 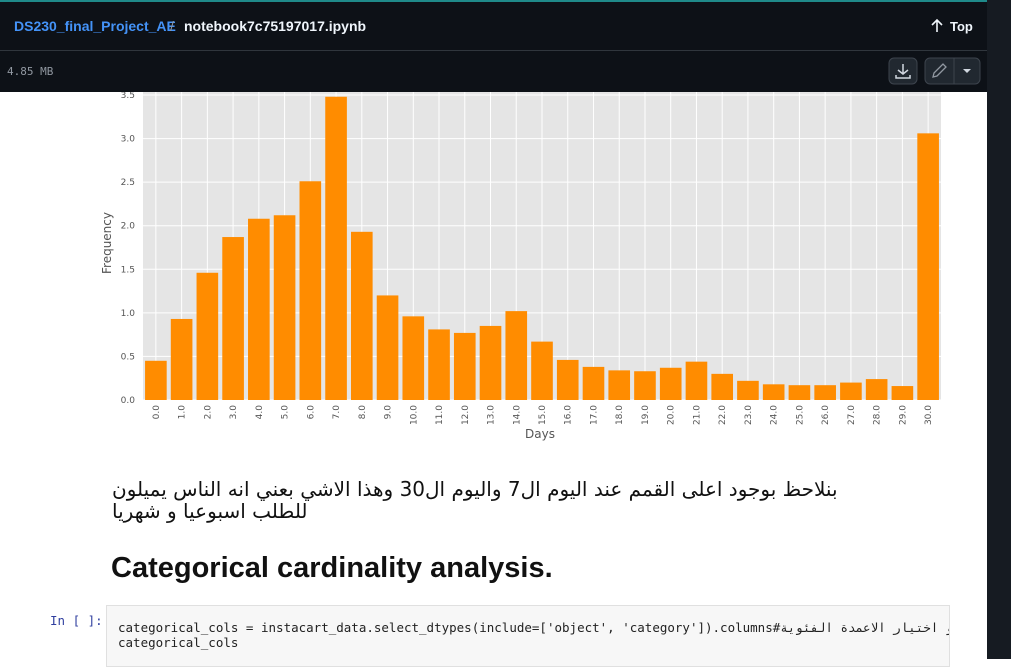 What do you see at coordinates (128, 357) in the screenshot?
I see `y-tick-label: 0.5` at bounding box center [128, 357].